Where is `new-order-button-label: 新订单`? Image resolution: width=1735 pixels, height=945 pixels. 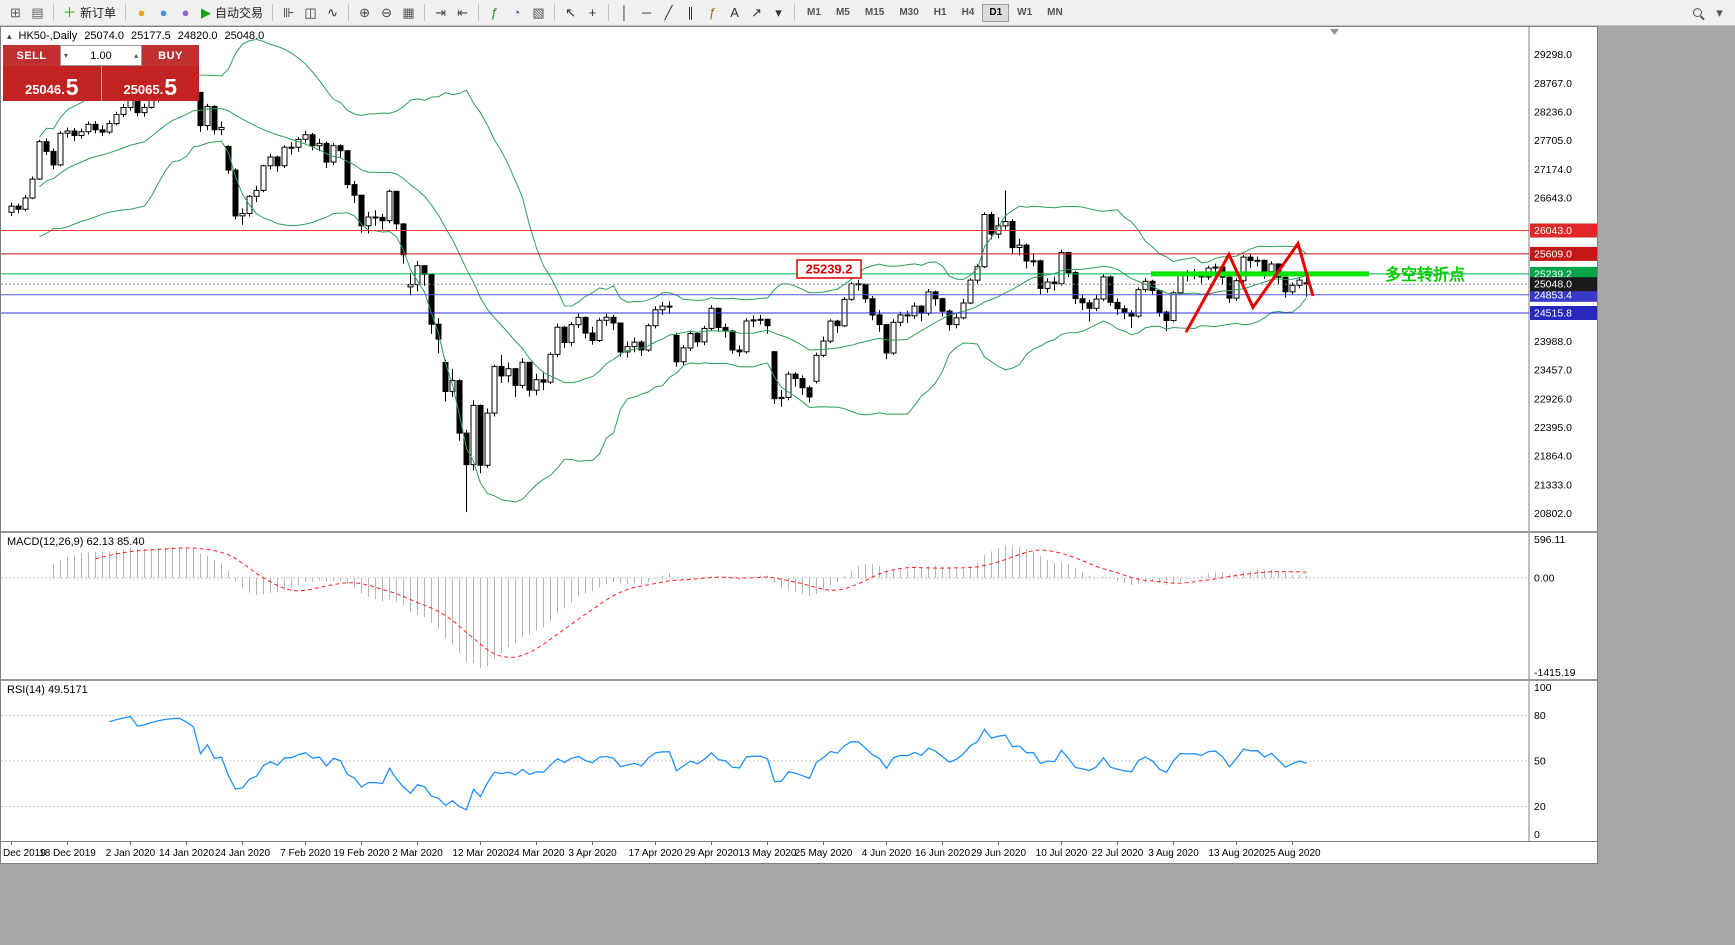 new-order-button-label: 新订单 is located at coordinates (98, 13).